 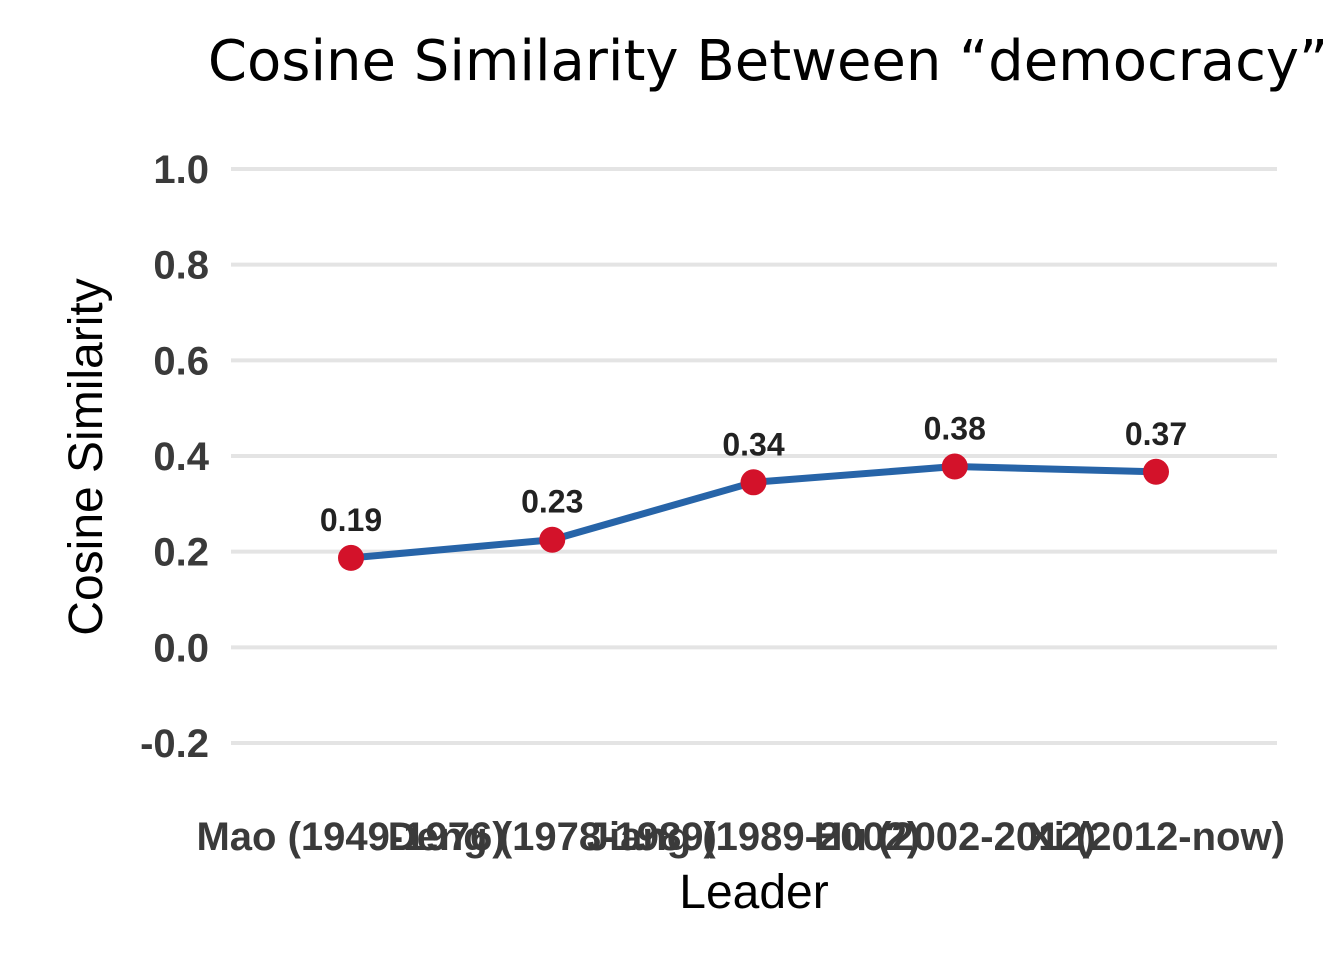 I want to click on x-axis-title: Leader, so click(x=753, y=892).